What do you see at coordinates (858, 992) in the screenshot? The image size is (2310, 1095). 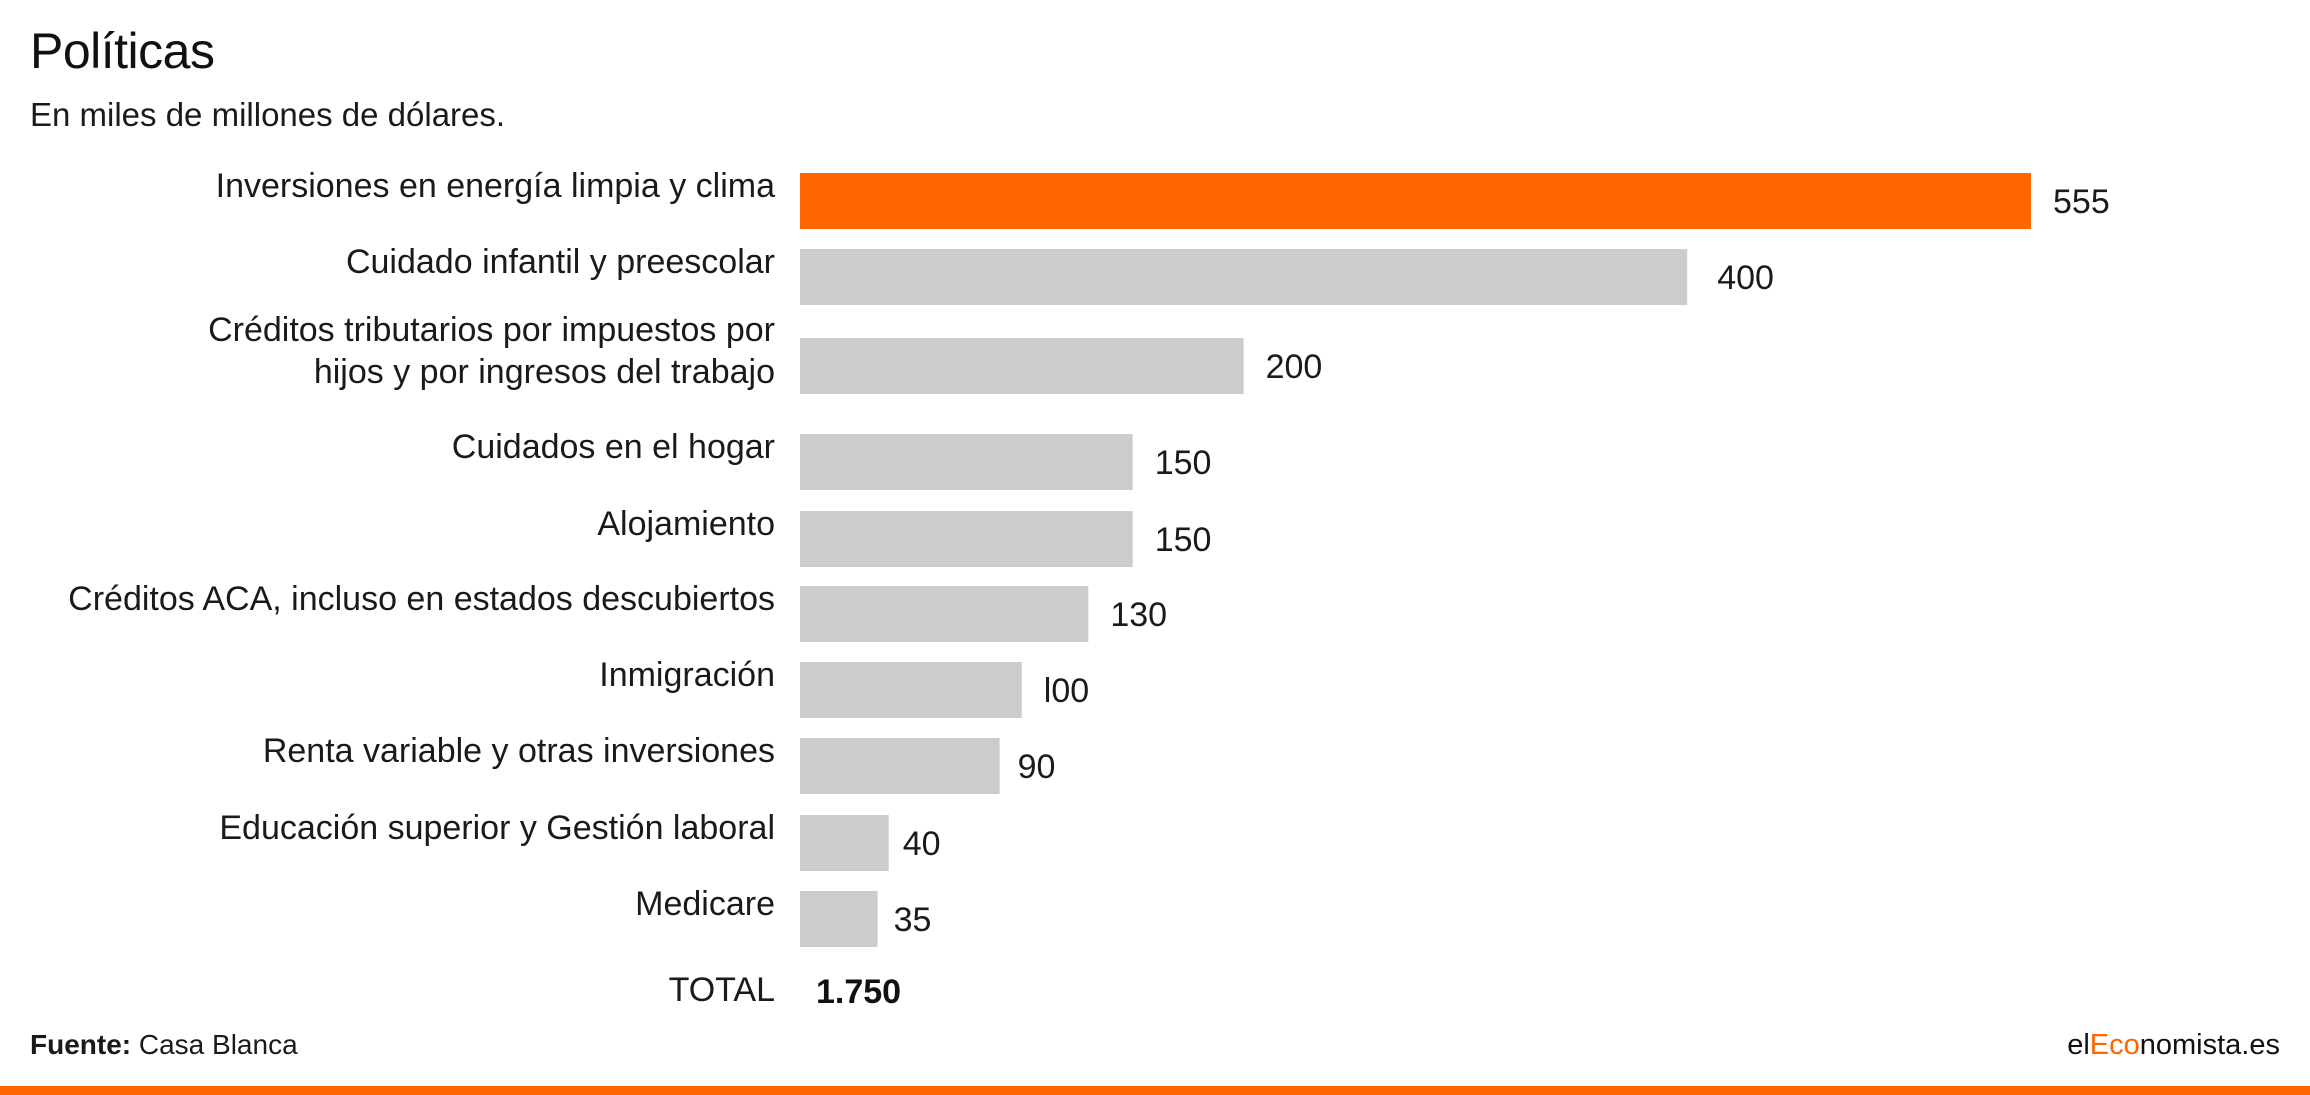 I see `total-value: 1.750` at bounding box center [858, 992].